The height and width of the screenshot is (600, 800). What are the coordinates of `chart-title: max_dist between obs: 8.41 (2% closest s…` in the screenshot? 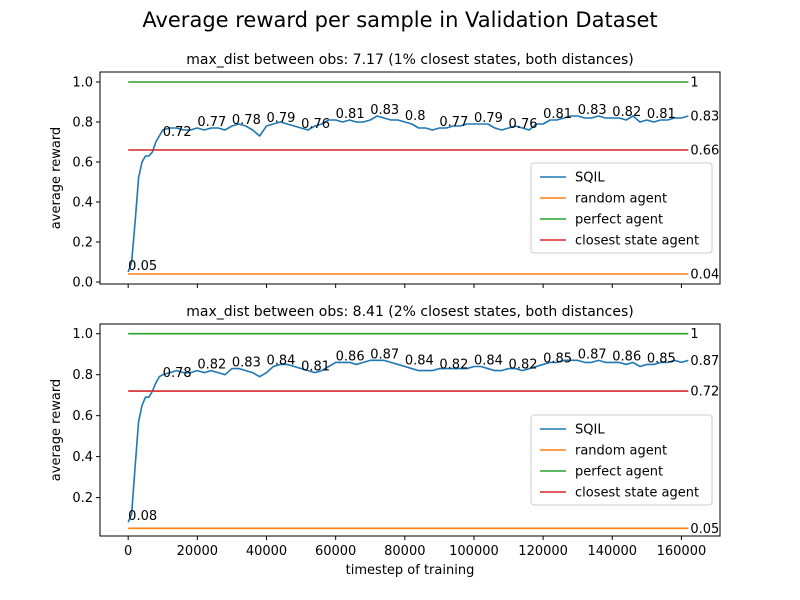 It's located at (409, 312).